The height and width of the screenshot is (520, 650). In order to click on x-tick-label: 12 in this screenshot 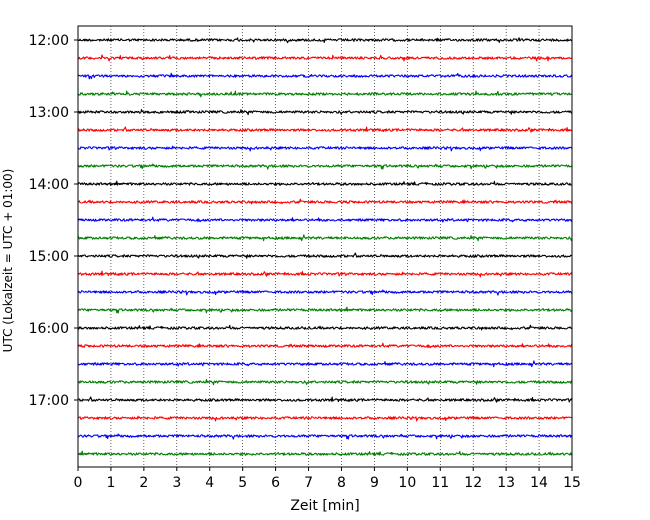, I will do `click(473, 483)`.